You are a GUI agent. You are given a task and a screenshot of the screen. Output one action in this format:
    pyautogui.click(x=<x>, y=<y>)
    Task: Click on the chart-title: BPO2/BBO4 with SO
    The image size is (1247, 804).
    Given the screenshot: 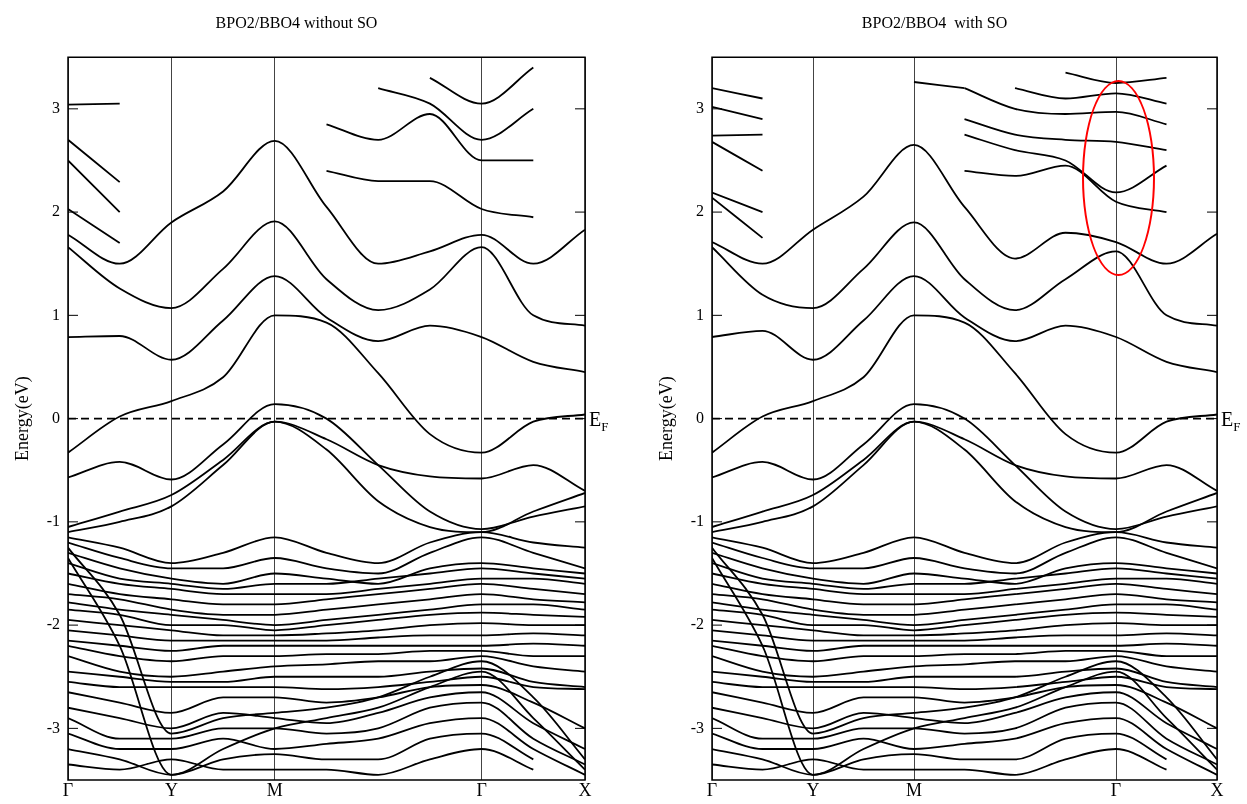 What is the action you would take?
    pyautogui.click(x=934, y=22)
    